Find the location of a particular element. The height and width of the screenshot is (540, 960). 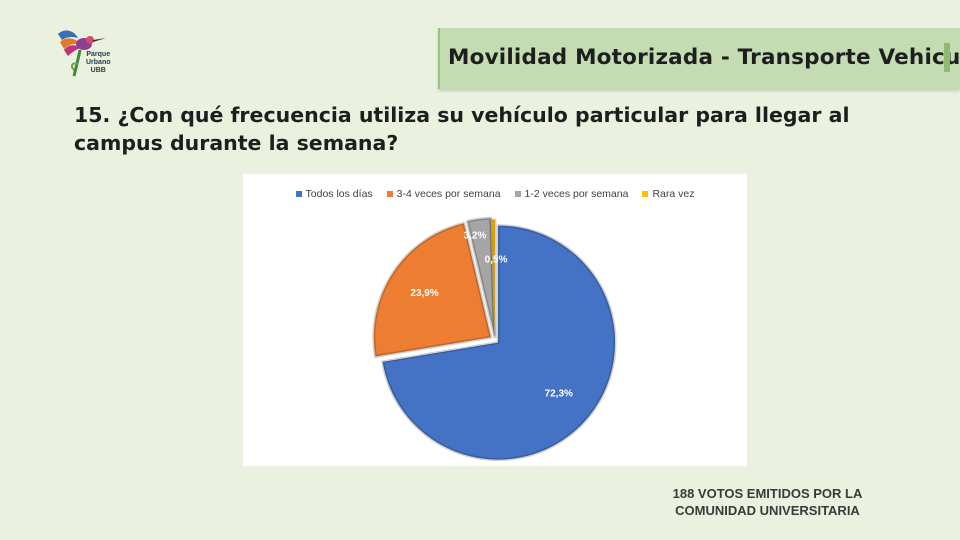

logo-text-line1: Parque is located at coordinates (98, 54).